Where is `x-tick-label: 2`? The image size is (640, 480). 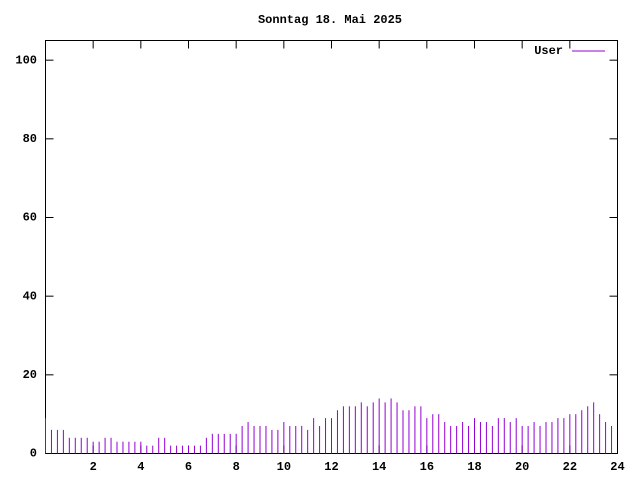 x-tick-label: 2 is located at coordinates (93, 467).